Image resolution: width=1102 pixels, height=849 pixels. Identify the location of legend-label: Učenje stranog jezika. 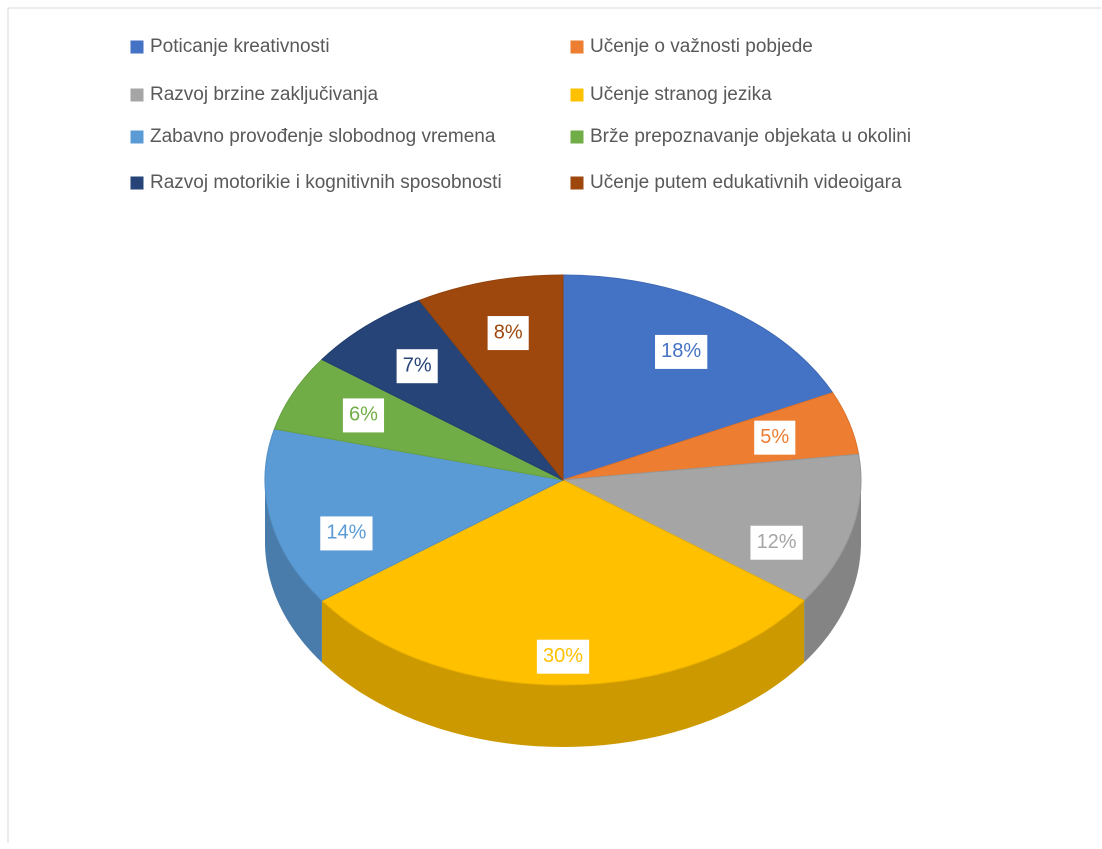
(681, 94).